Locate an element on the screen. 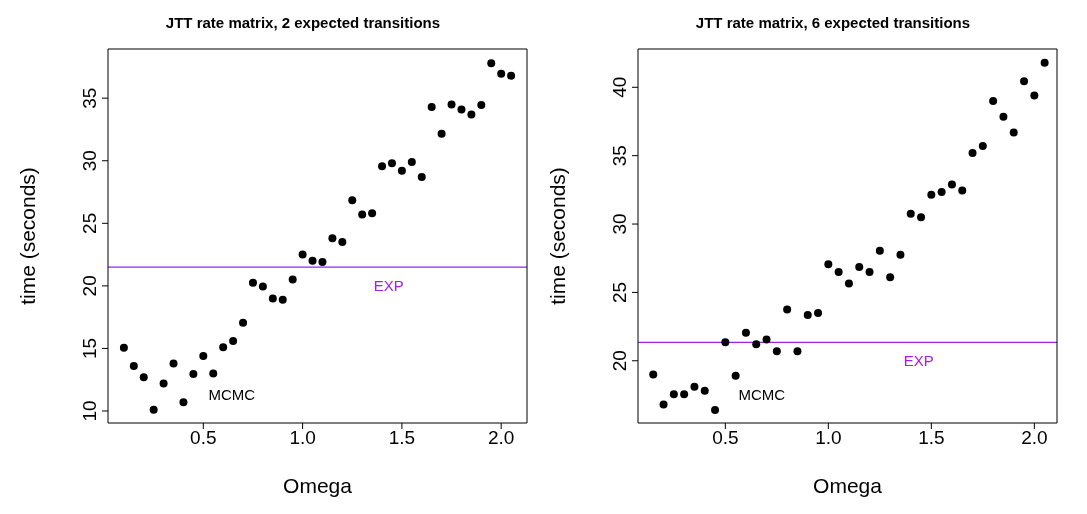 The width and height of the screenshot is (1087, 514). y-tick-label: 15 is located at coordinates (89, 348).